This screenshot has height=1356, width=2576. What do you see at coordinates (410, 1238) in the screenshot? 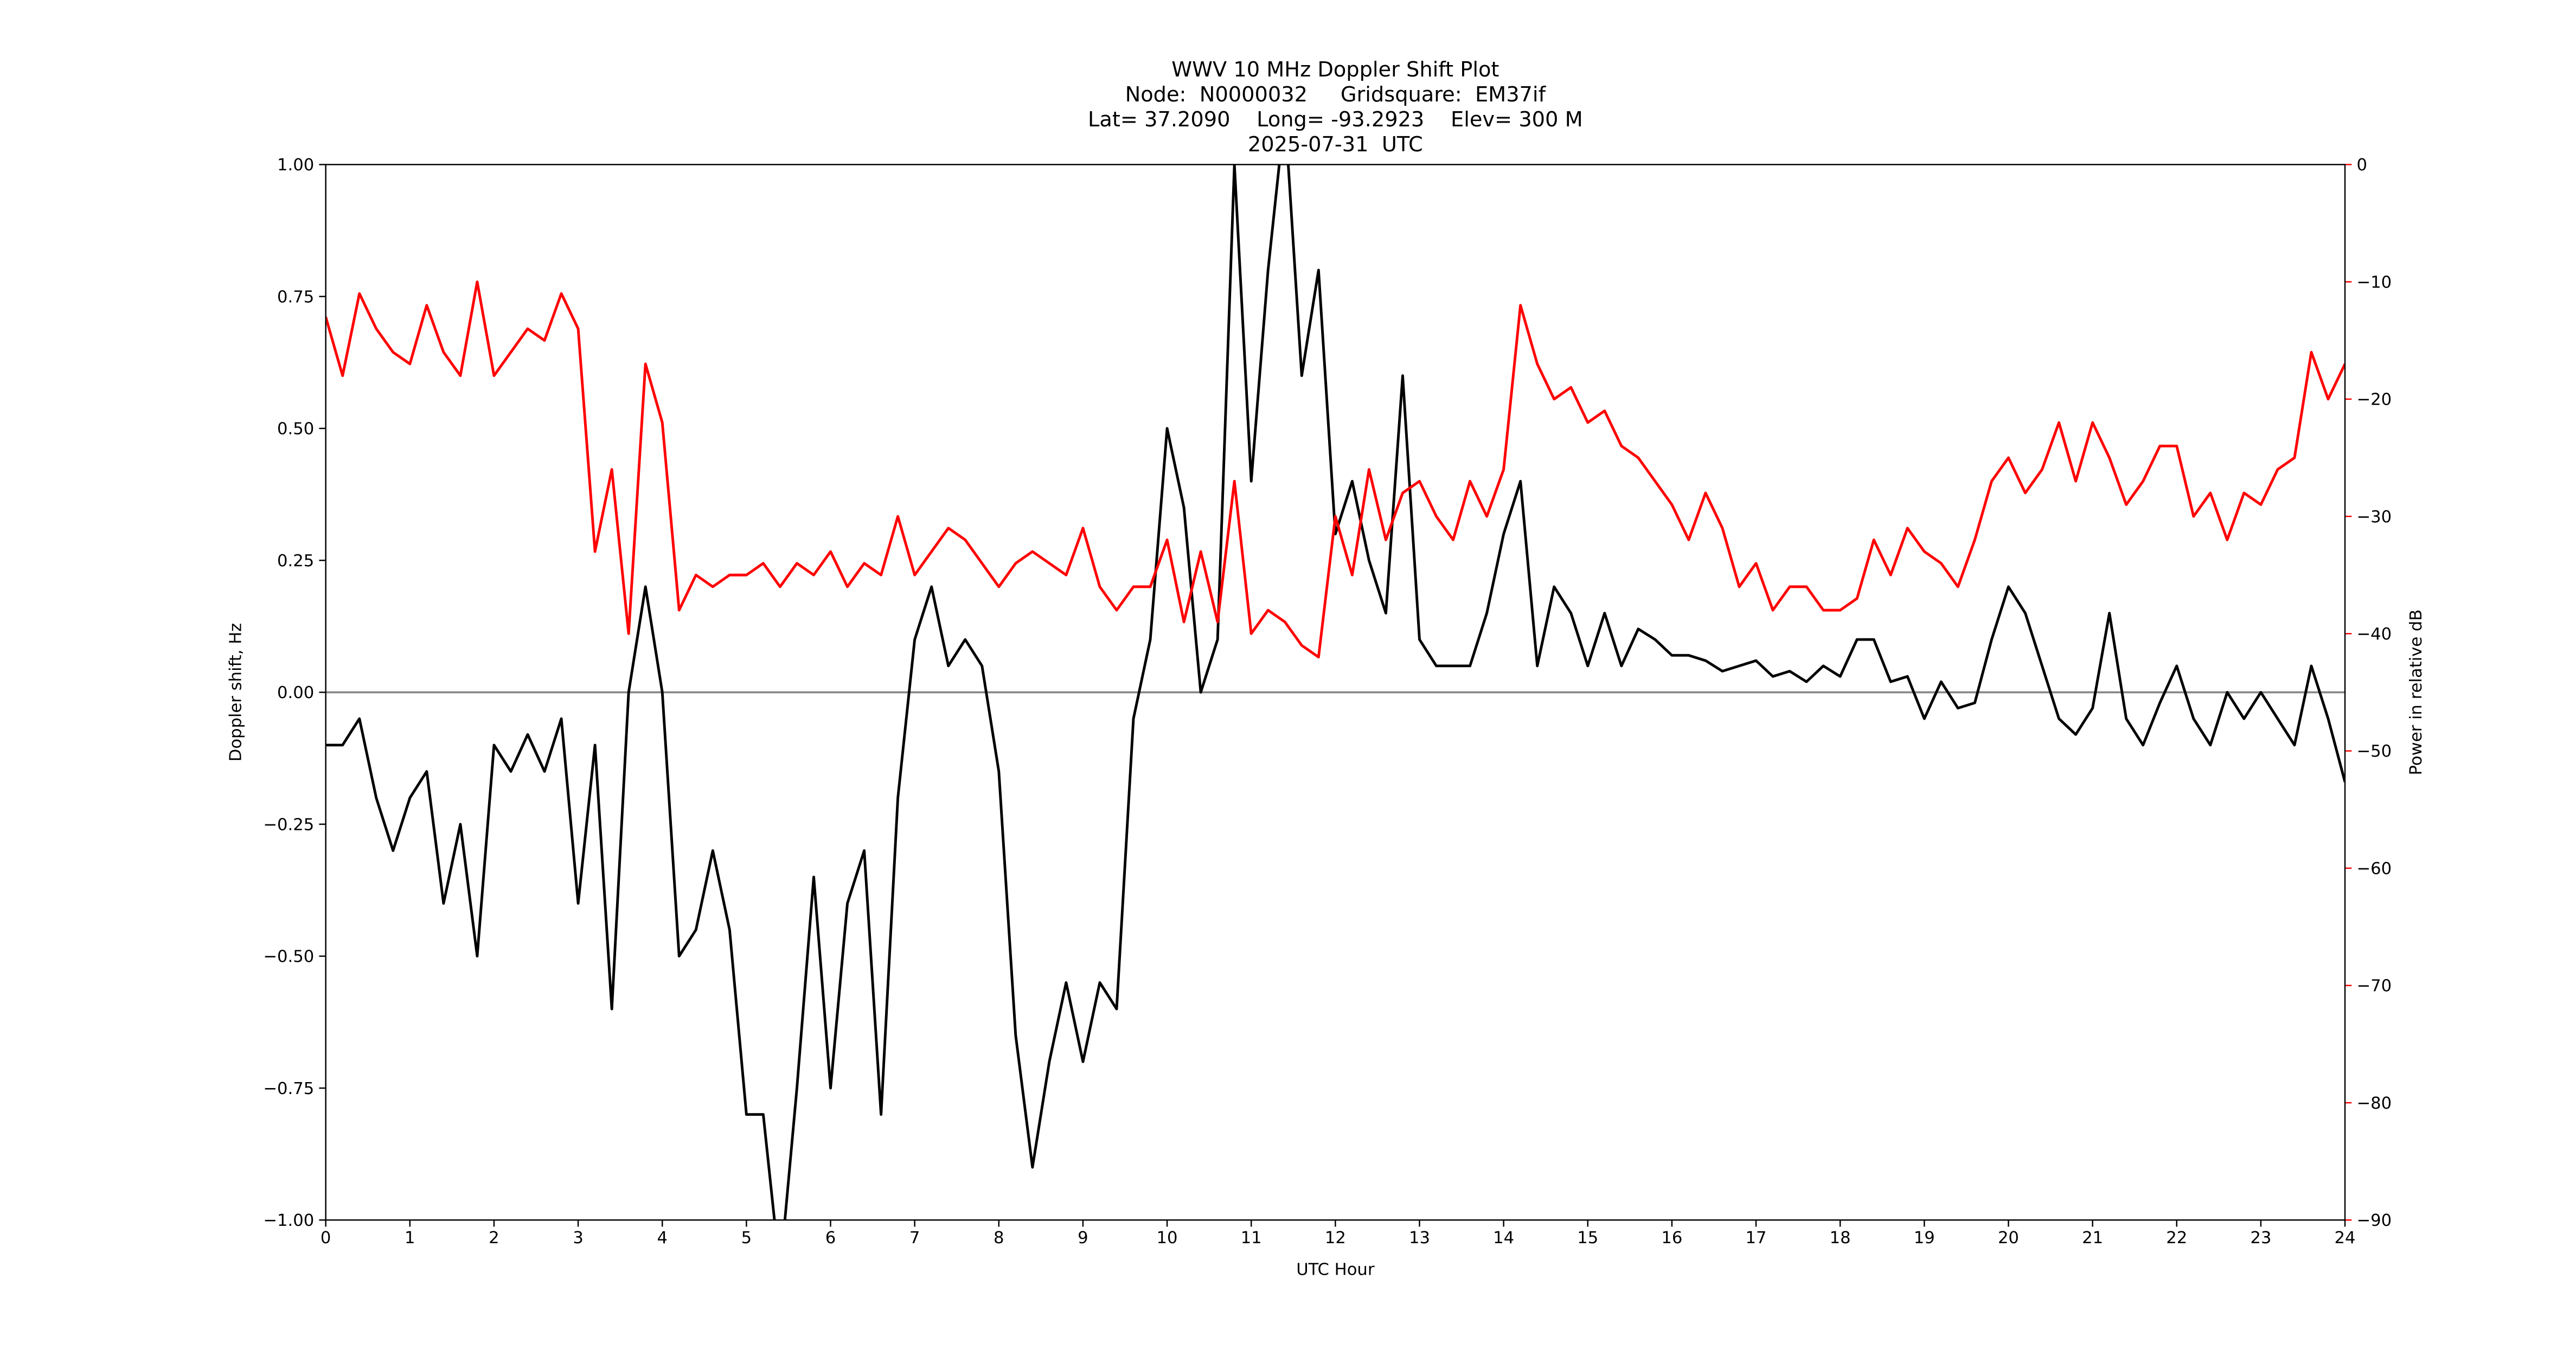
I see `x-tick-label: 1` at bounding box center [410, 1238].